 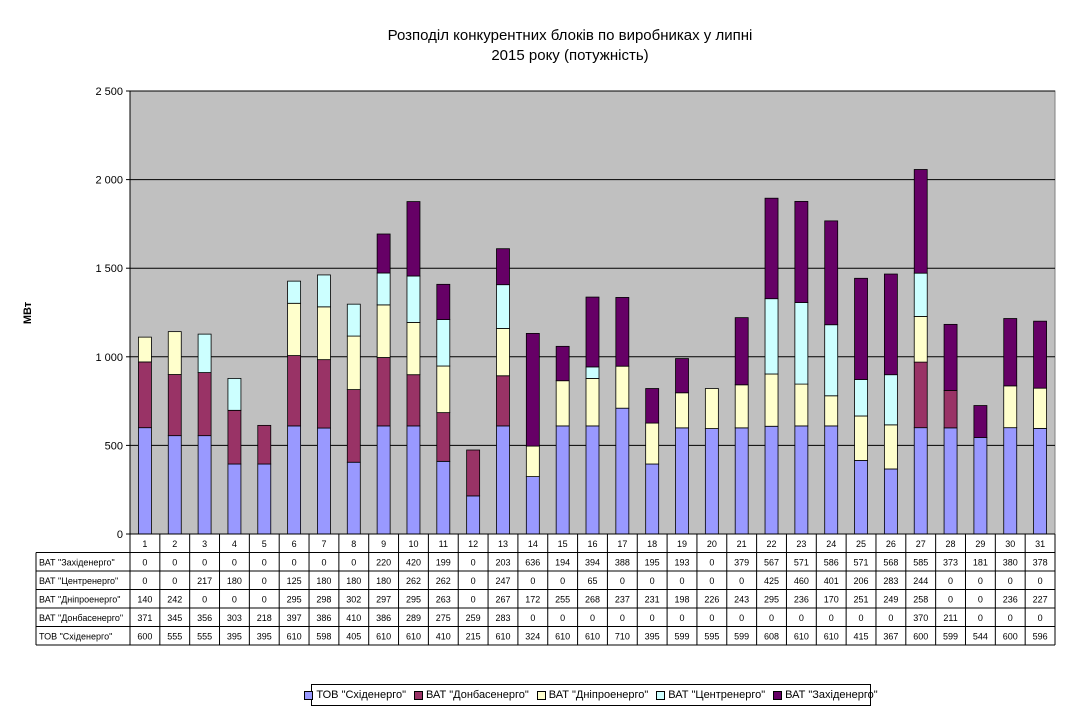 What do you see at coordinates (353, 637) in the screenshot?
I see `data-label: 405` at bounding box center [353, 637].